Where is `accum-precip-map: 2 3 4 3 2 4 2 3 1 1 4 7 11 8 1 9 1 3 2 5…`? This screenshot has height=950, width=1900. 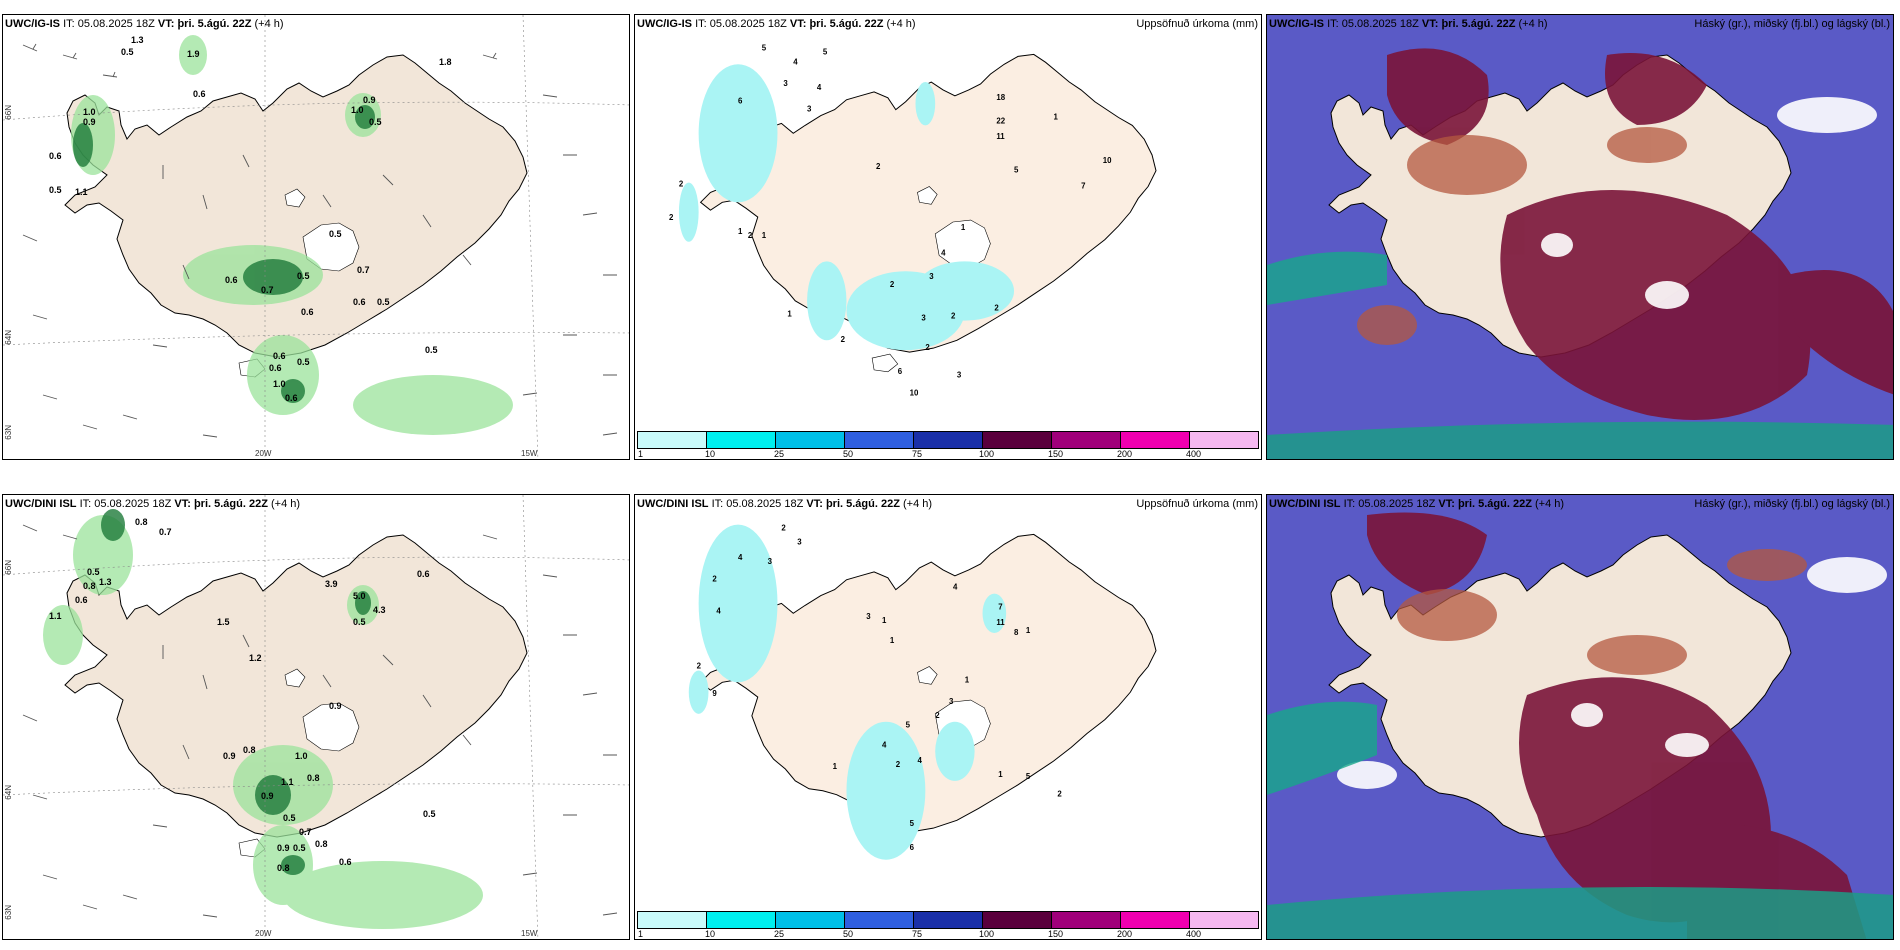
accum-precip-map: 2 3 4 3 2 4 2 3 1 1 4 7 11 8 1 9 1 3 2 5… is located at coordinates (949, 702).